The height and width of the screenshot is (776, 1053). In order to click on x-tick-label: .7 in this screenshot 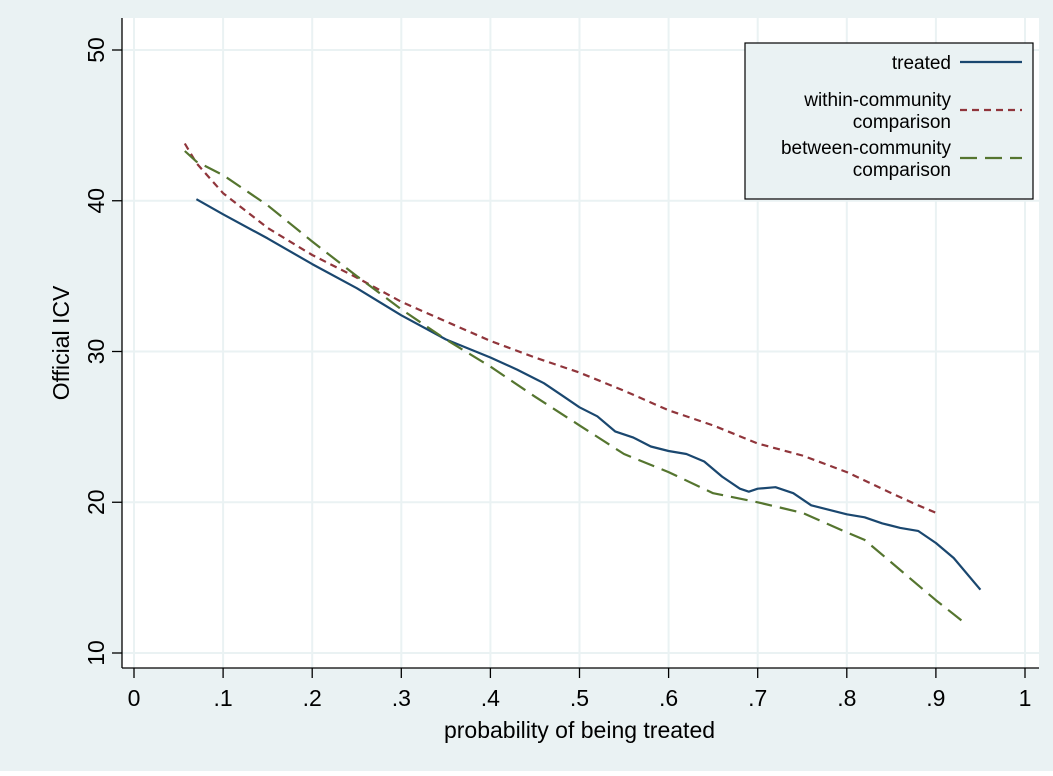, I will do `click(757, 698)`.